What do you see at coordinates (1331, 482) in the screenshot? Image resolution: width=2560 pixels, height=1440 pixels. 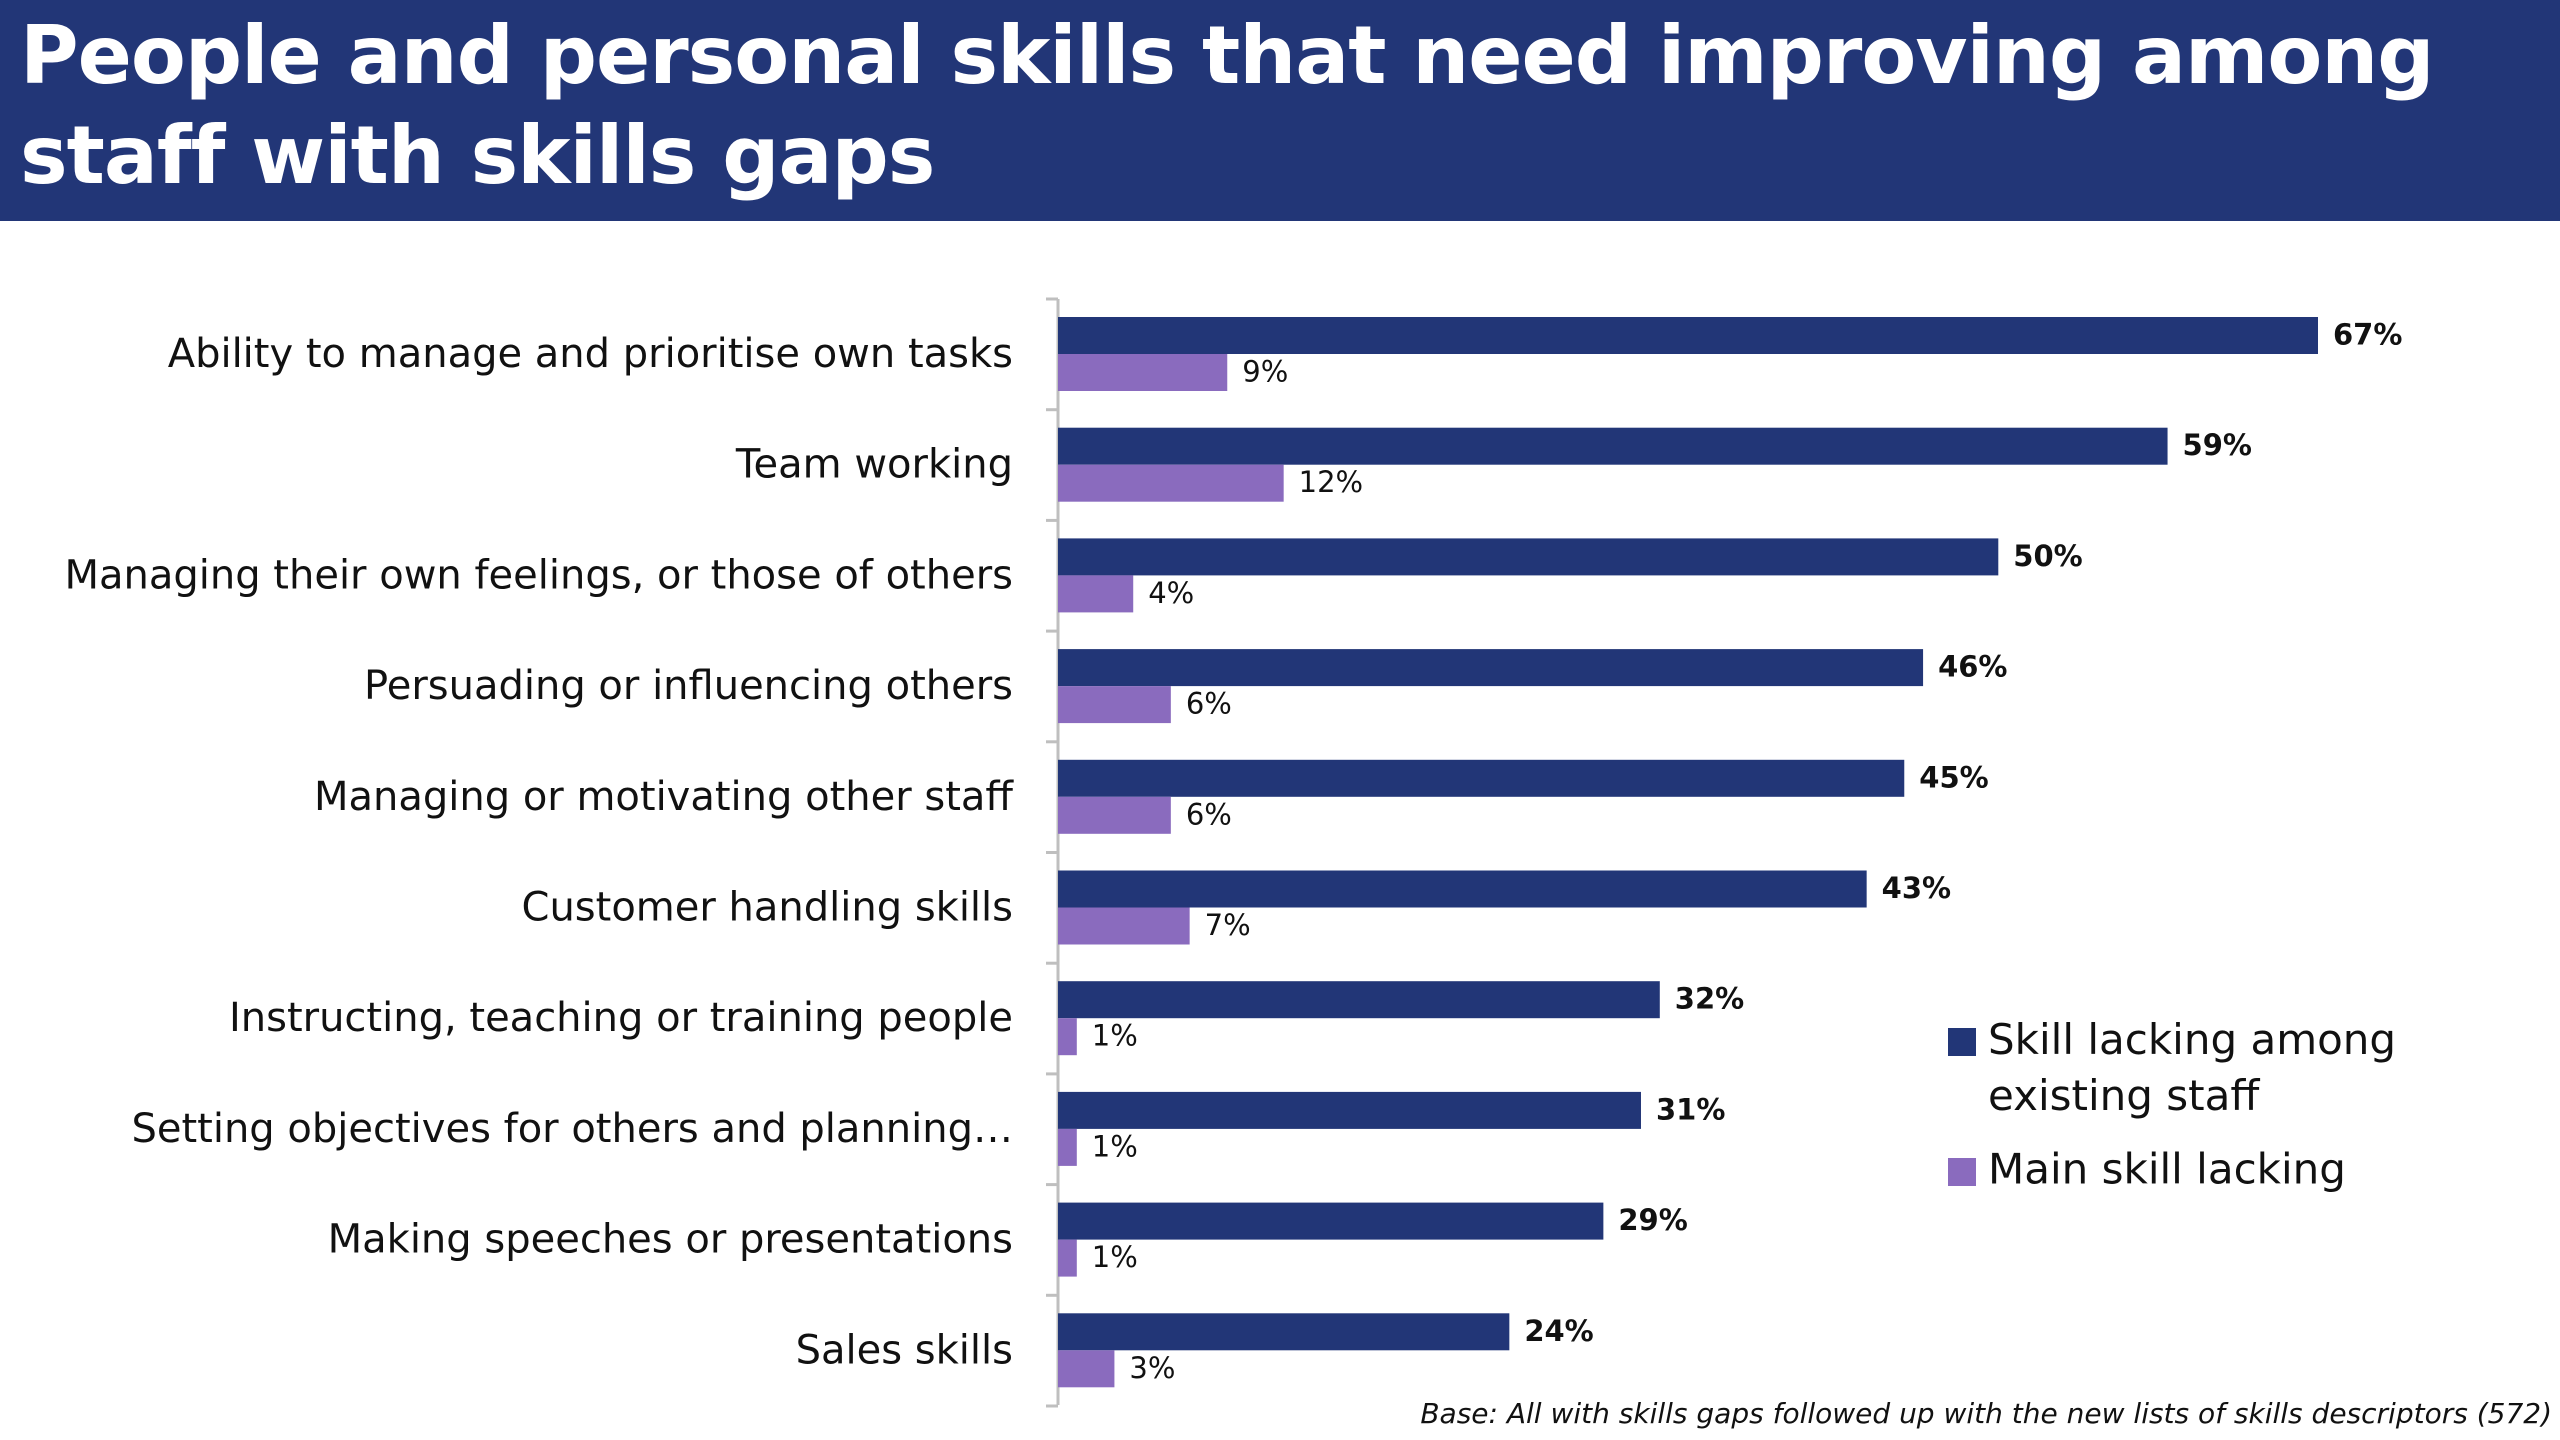 I see `data-label-main-skill-lacking: 12%` at bounding box center [1331, 482].